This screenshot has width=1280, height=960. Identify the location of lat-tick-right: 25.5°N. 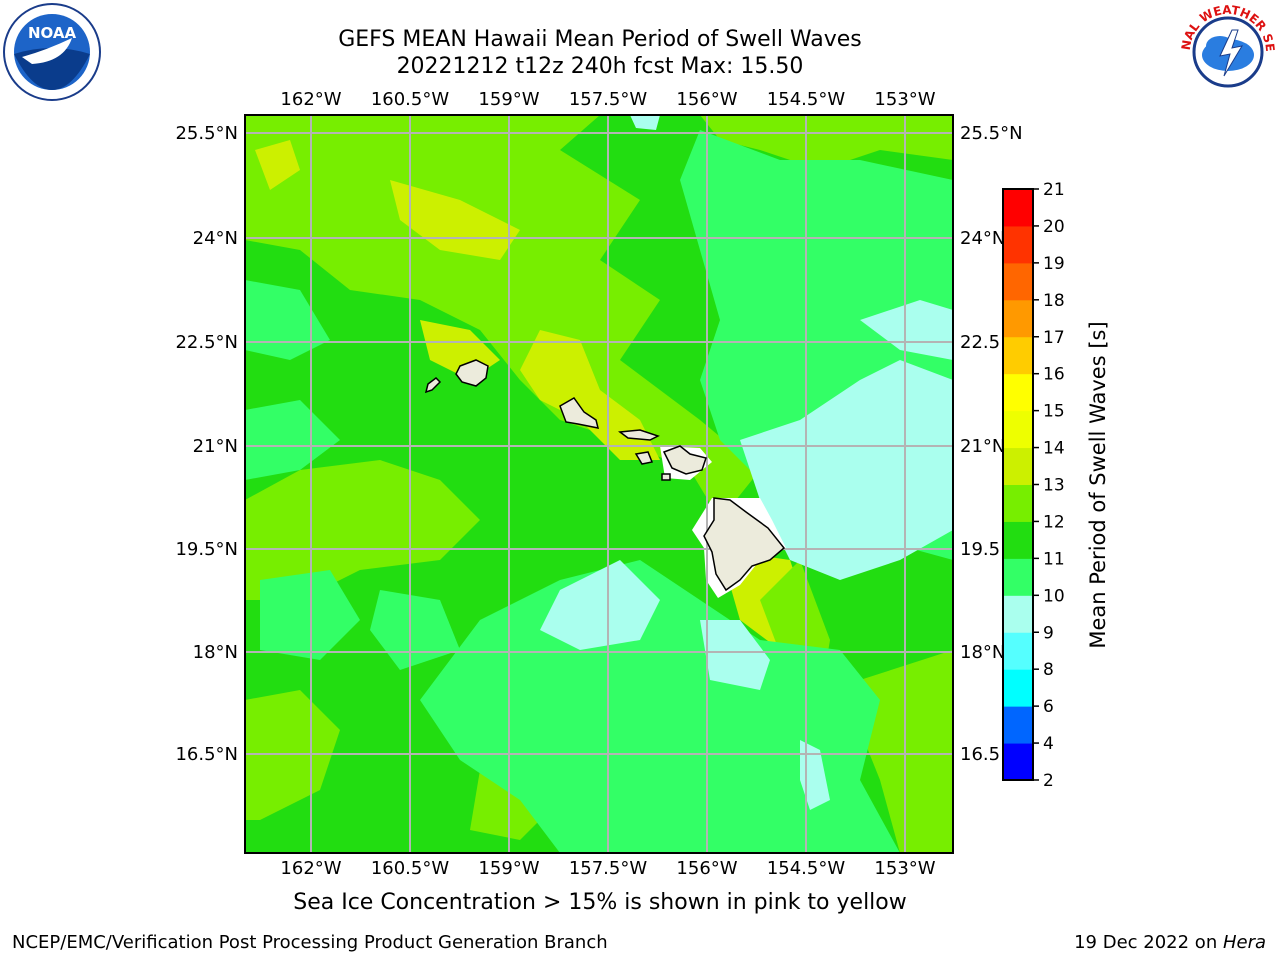
(991, 133).